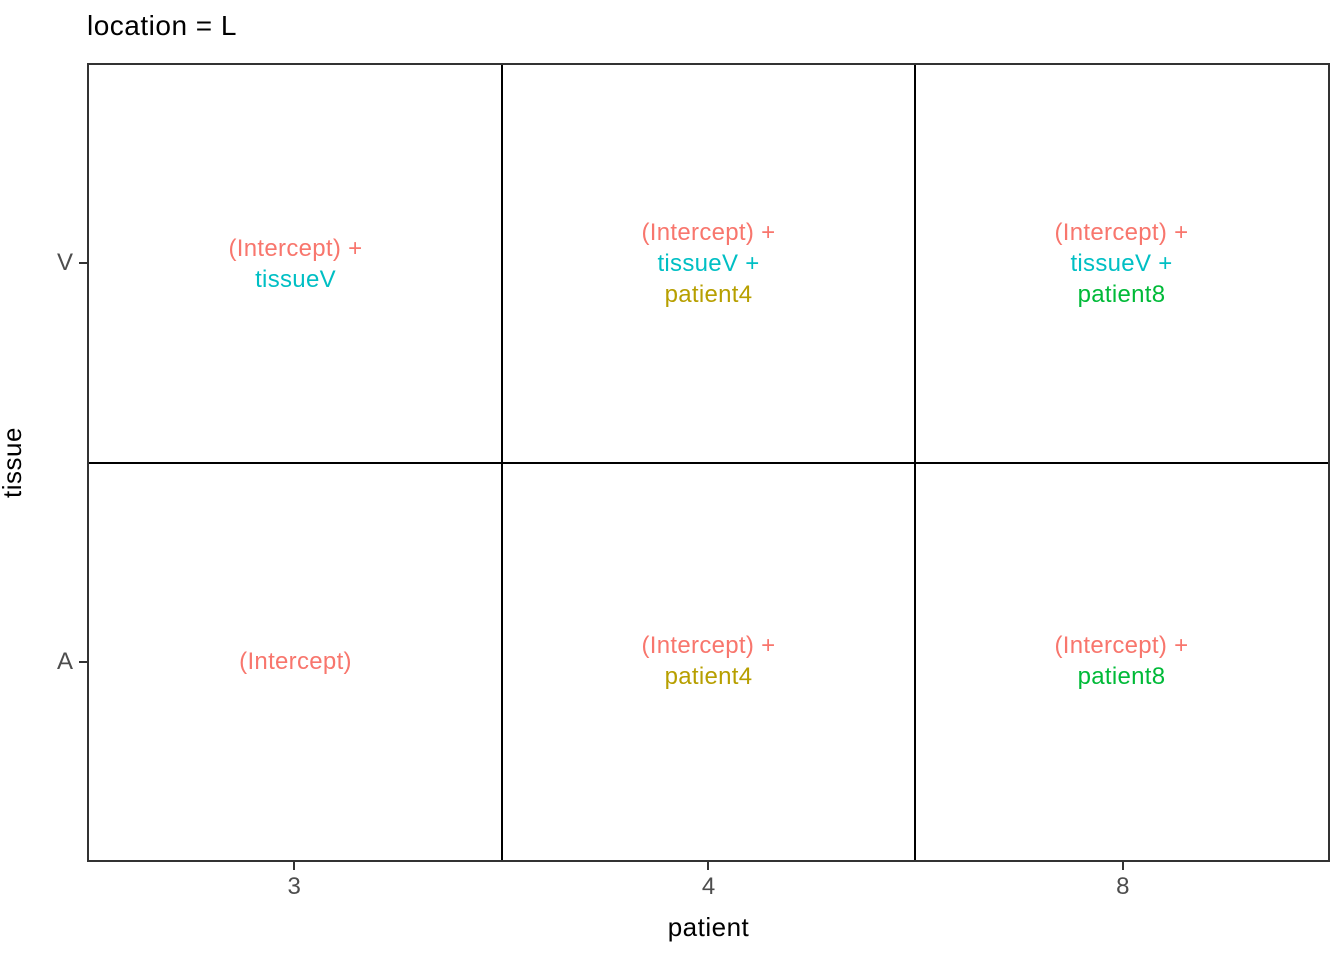 This screenshot has height=960, width=1344. I want to click on x-tick-4: 4, so click(708, 887).